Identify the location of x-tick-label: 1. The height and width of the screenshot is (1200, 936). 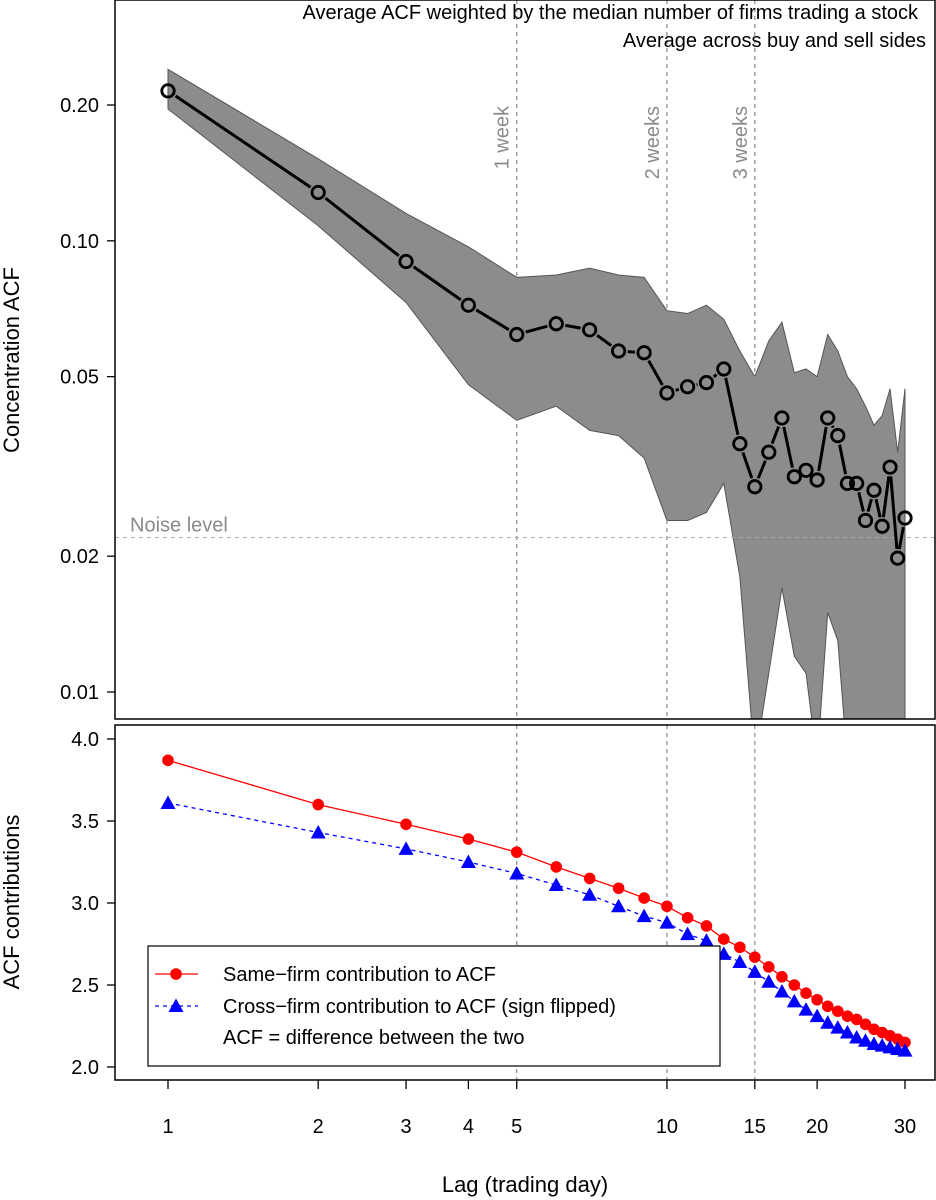
(167, 1127).